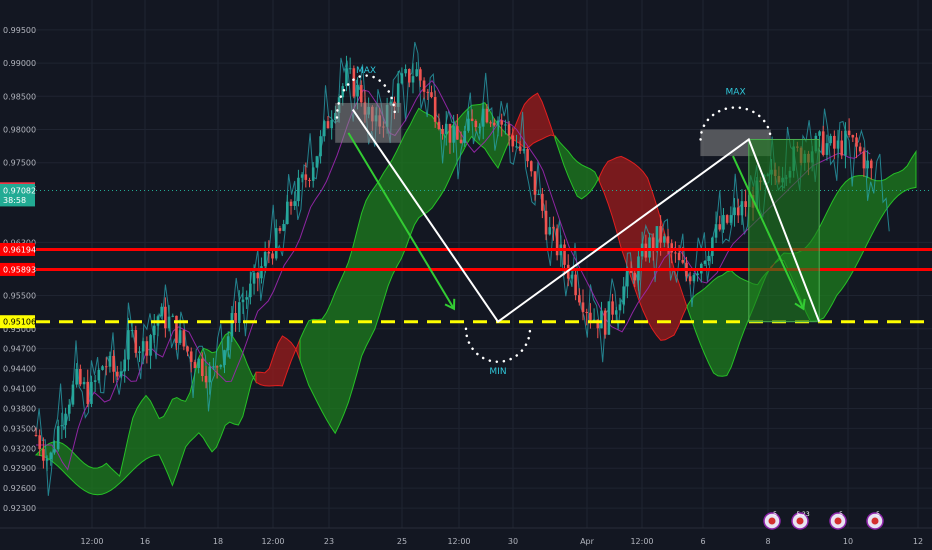 The height and width of the screenshot is (550, 932). I want to click on time-tick-label: 6, so click(702, 541).